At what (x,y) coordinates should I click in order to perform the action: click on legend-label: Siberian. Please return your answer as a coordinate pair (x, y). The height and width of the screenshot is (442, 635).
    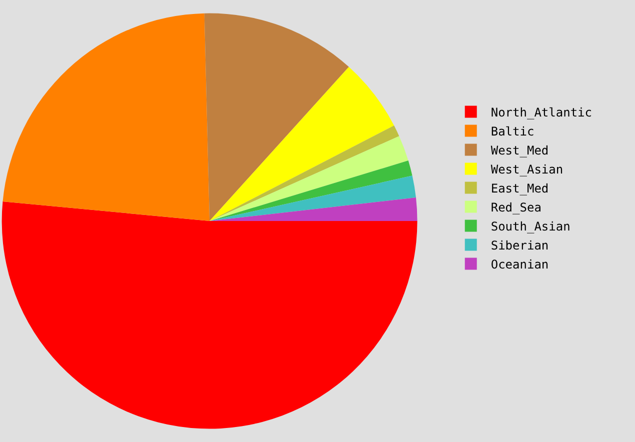
    Looking at the image, I should click on (519, 245).